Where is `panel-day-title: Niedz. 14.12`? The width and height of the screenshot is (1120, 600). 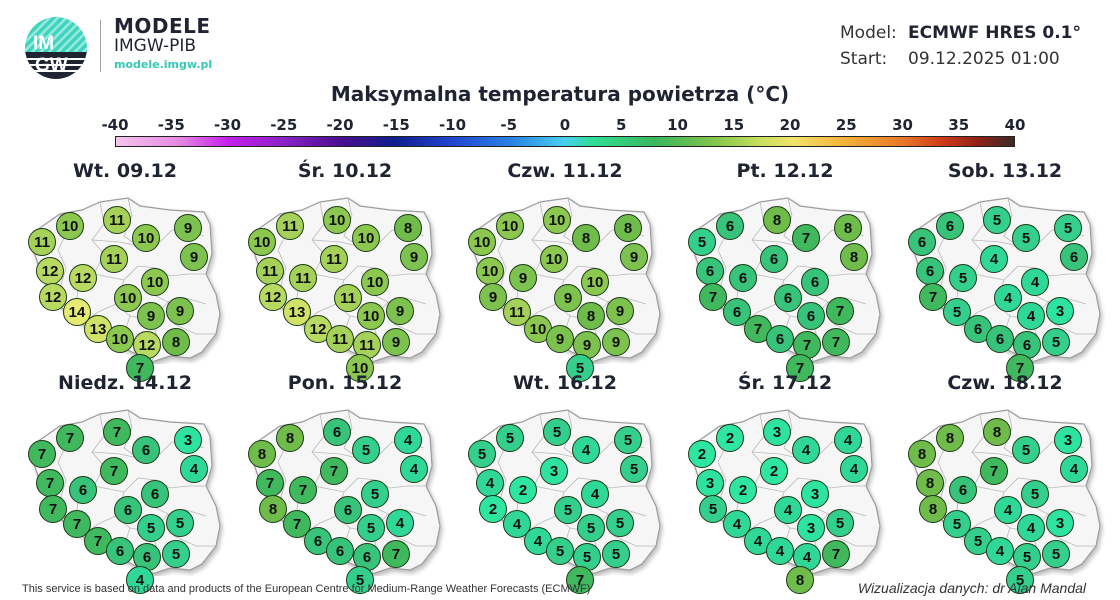
panel-day-title: Niedz. 14.12 is located at coordinates (125, 383).